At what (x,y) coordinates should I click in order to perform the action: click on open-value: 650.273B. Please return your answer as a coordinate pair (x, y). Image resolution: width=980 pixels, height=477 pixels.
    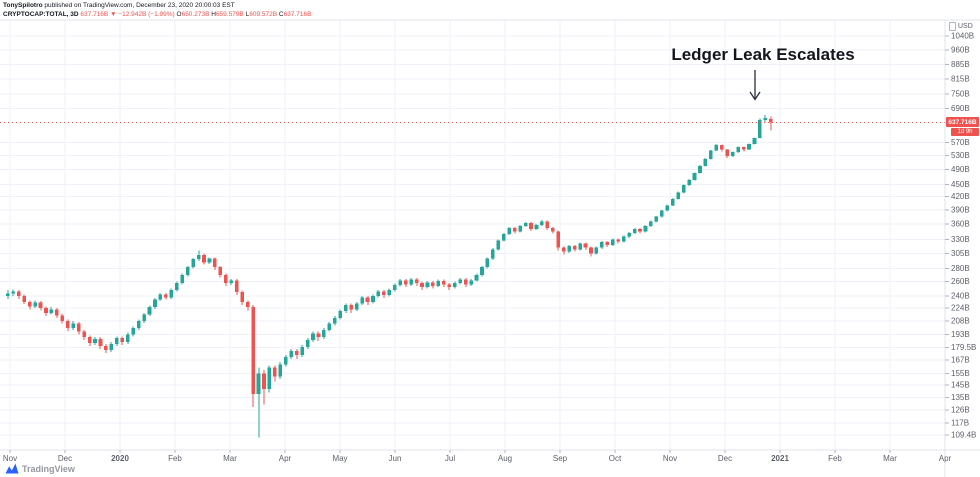
    Looking at the image, I should click on (195, 14).